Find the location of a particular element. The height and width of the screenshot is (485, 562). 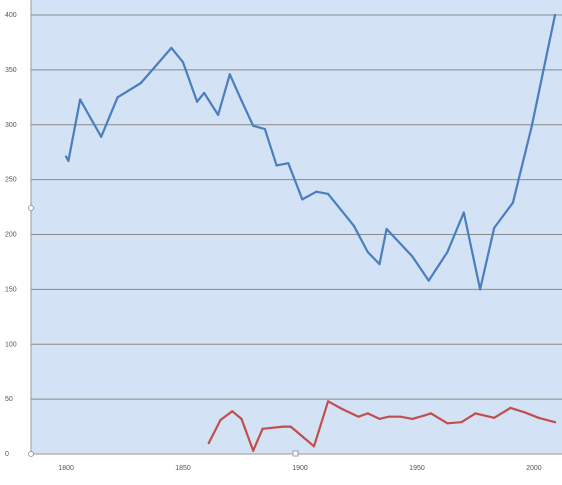

y-tick-label: 200 is located at coordinates (11, 235).